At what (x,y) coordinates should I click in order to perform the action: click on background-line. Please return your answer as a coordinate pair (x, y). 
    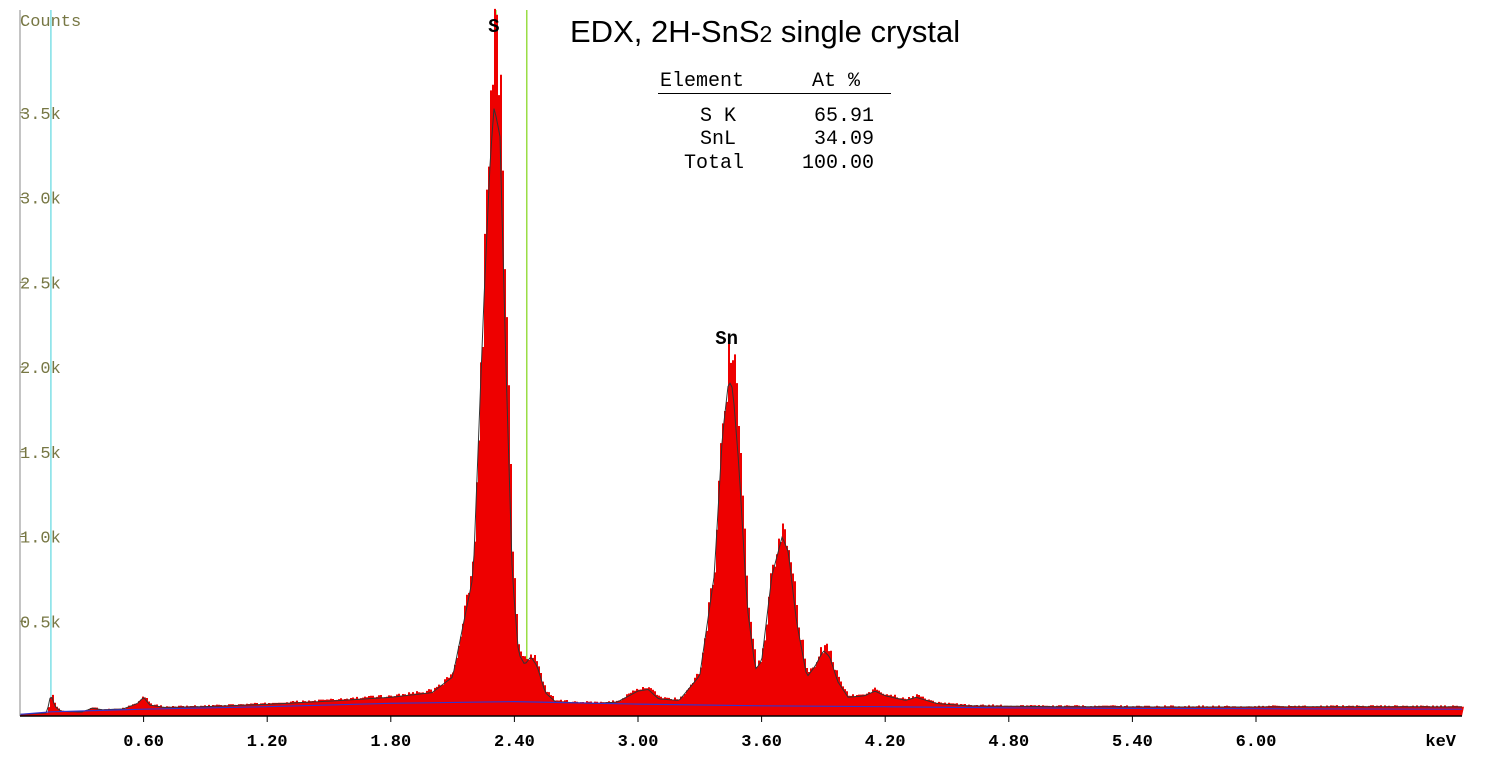
    Looking at the image, I should click on (741, 707).